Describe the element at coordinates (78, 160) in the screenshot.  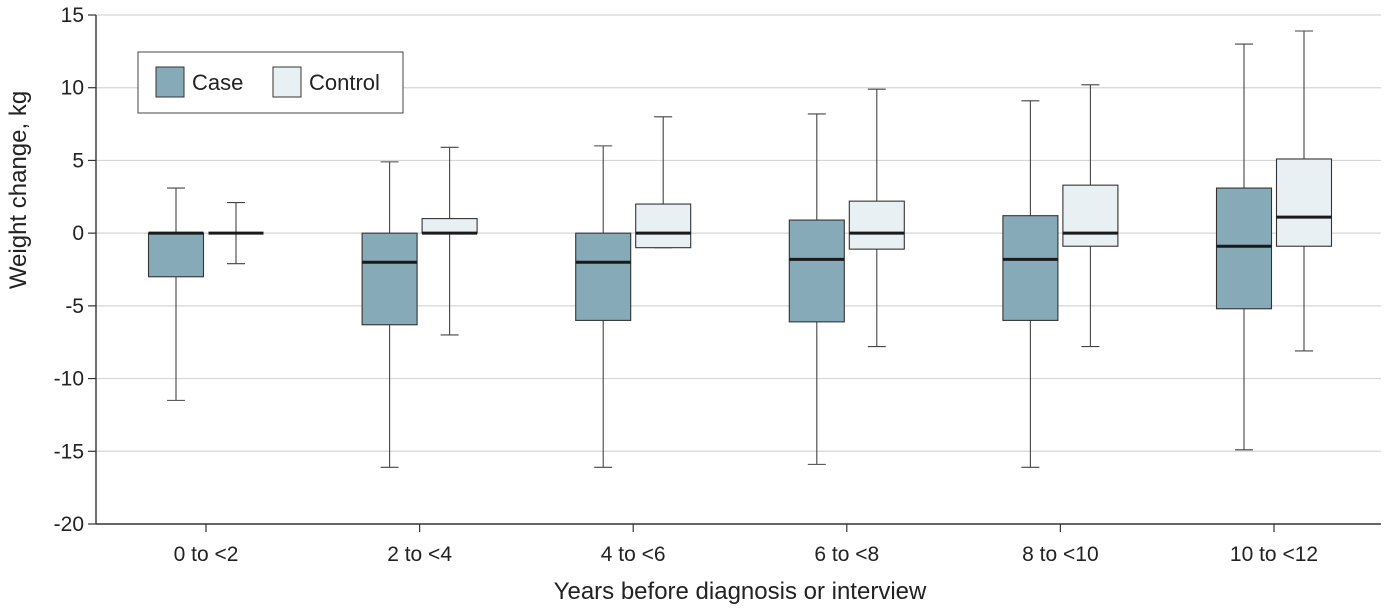
I see `y-tick-label: 5` at that location.